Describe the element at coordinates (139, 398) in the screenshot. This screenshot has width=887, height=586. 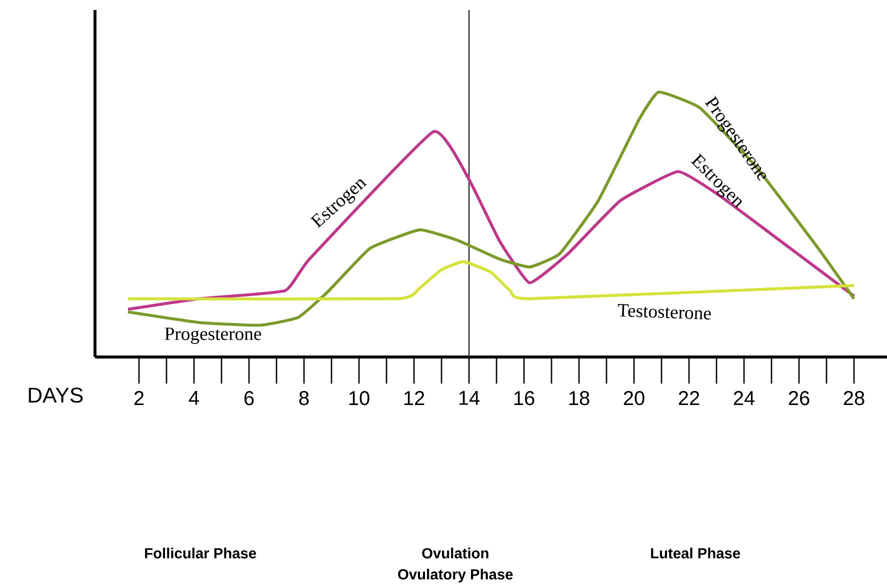
I see `x-tick-label: 2` at that location.